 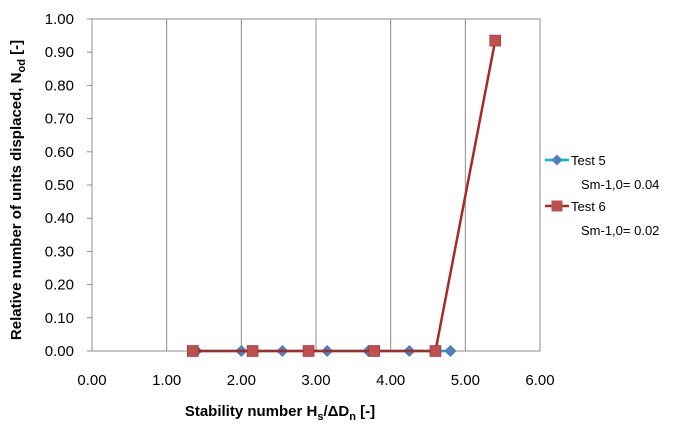 What do you see at coordinates (59, 52) in the screenshot?
I see `y-tick-label: 0.90` at bounding box center [59, 52].